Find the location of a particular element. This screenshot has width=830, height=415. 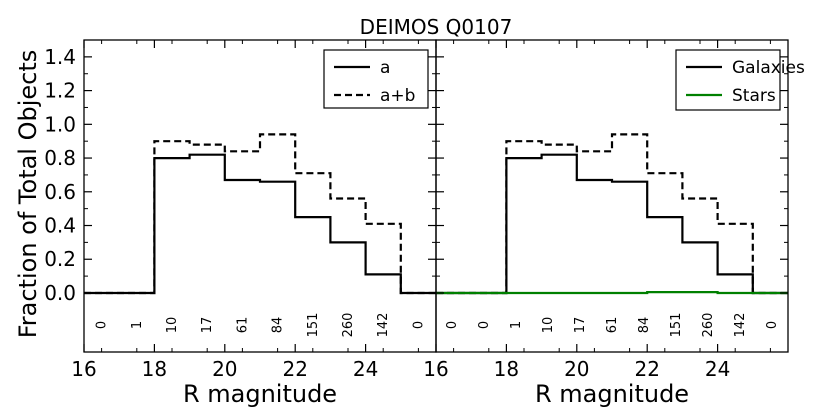

x-tick-label-left: 20 is located at coordinates (224, 369).